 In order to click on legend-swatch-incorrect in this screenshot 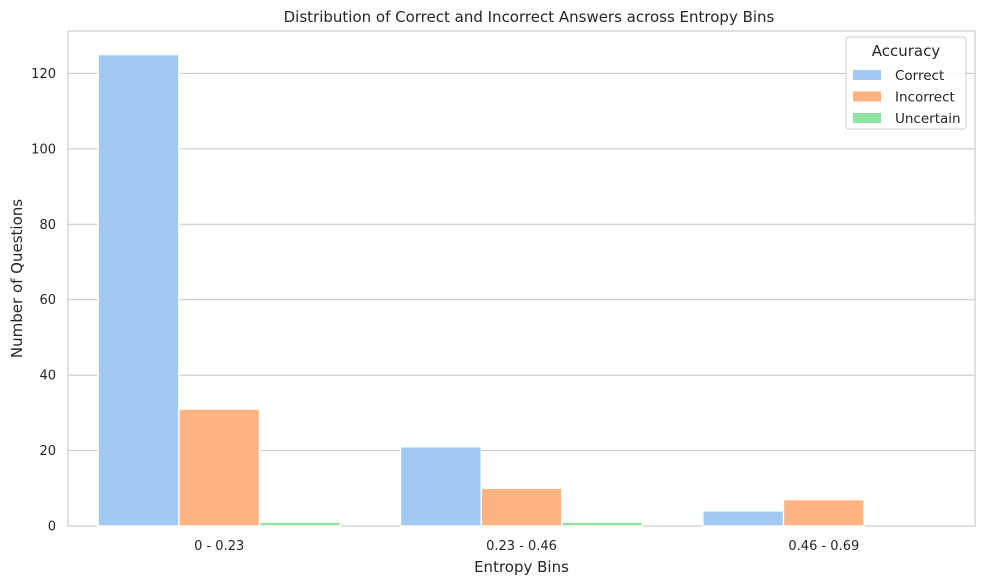, I will do `click(867, 96)`.